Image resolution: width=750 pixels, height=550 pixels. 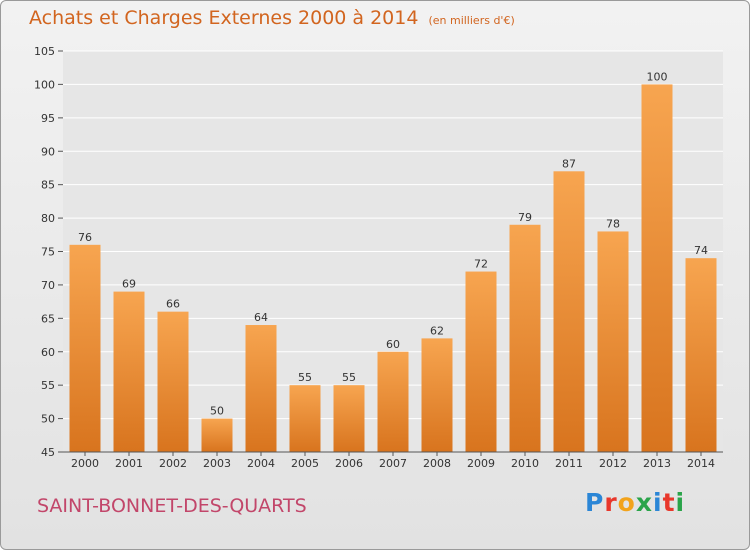 I want to click on title-unit-note: (en milliers d'€), so click(x=471, y=20).